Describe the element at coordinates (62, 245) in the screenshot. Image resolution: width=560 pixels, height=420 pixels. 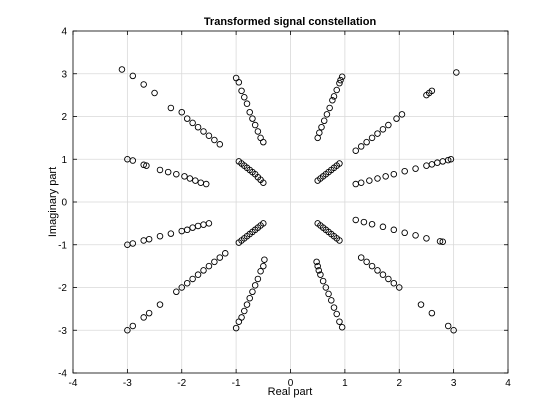
I see `y-tick-label: -1` at that location.